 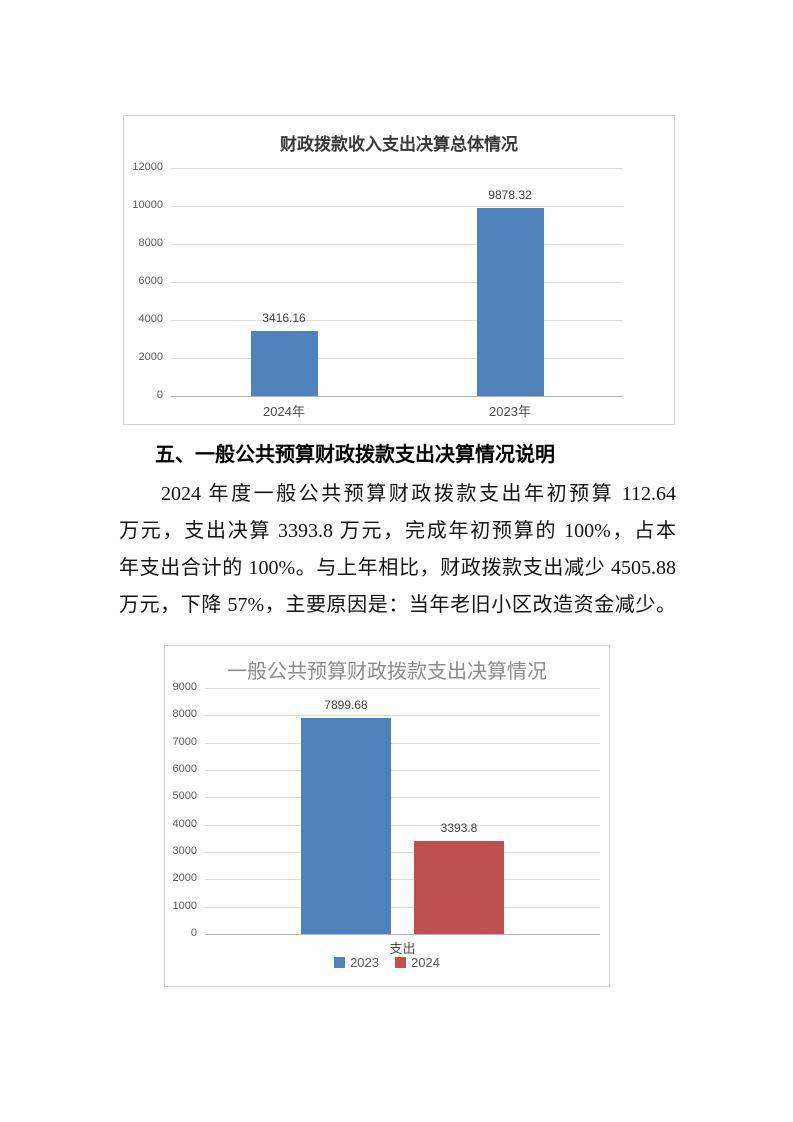 What do you see at coordinates (397, 531) in the screenshot?
I see `paragraph-line: 万元，支出决算 3393.8 万元，完成年初预算的 100%，占本` at bounding box center [397, 531].